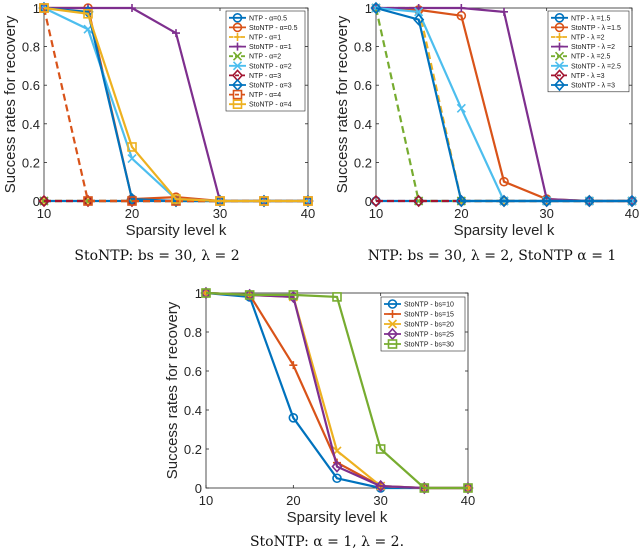 This screenshot has width=640, height=552. What do you see at coordinates (273, 28) in the screenshot?
I see `legend-entry: StoNTP - α=0.5` at bounding box center [273, 28].